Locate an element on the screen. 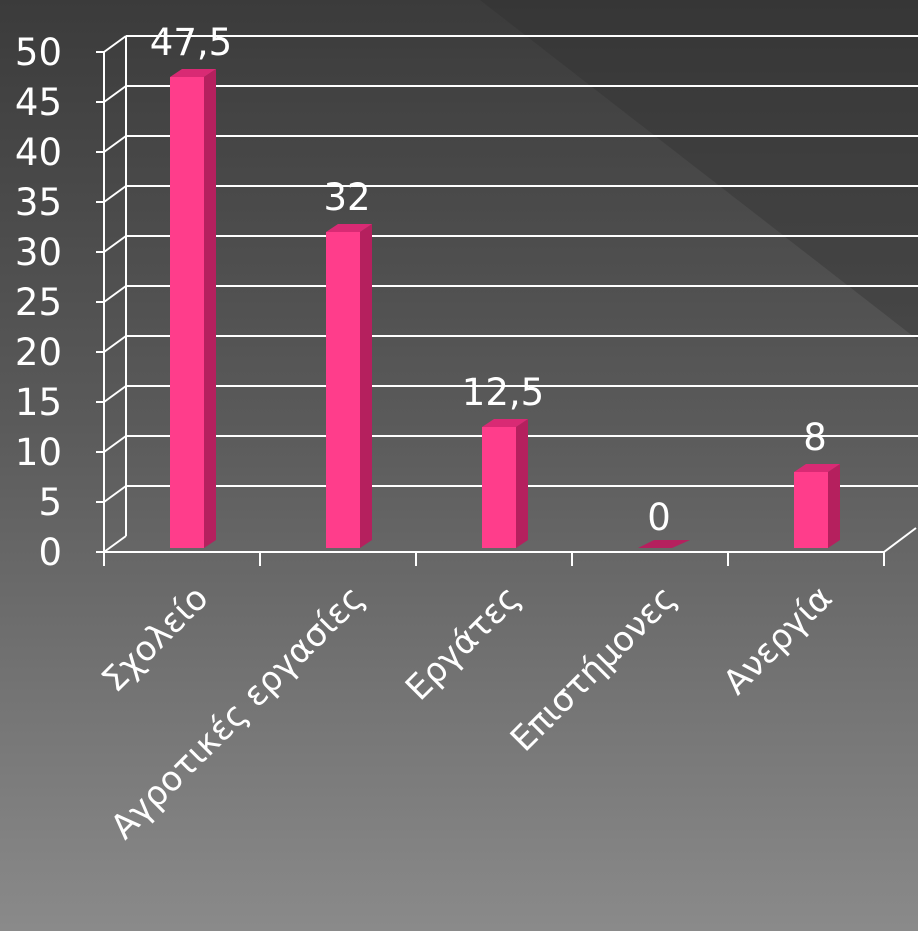 This screenshot has height=931, width=918. y-tick-label: 40 is located at coordinates (38, 152).